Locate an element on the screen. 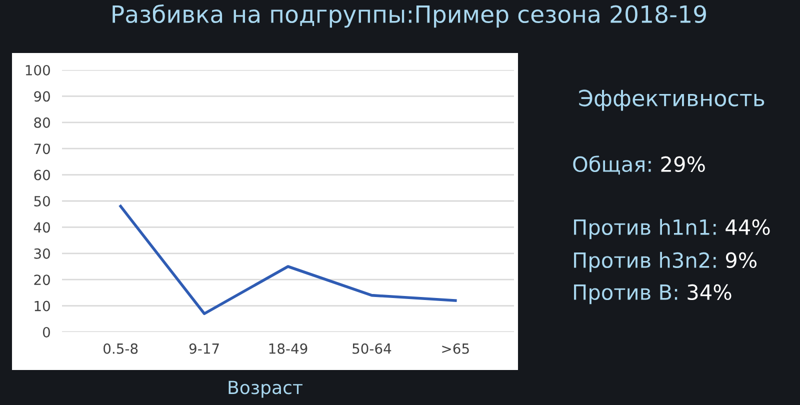 This screenshot has width=800, height=405. chart-title: Разбивка на подгруппы:Пример сезона 2018-19 is located at coordinates (409, 16).